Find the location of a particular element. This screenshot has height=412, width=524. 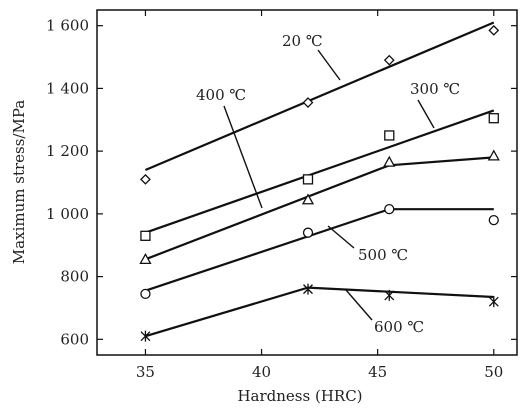

series-label: 20 ℃ is located at coordinates (302, 41).